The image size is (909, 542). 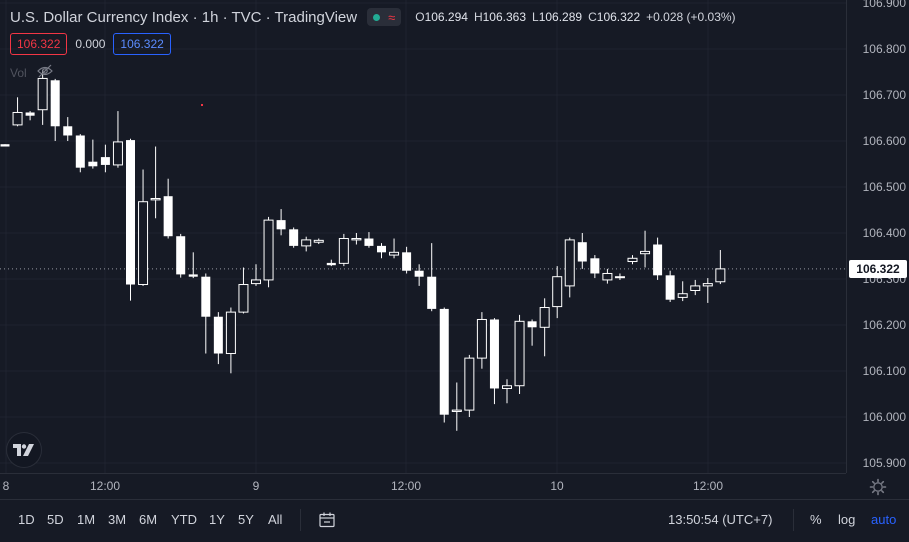 What do you see at coordinates (884, 187) in the screenshot?
I see `price-tick: 106.500` at bounding box center [884, 187].